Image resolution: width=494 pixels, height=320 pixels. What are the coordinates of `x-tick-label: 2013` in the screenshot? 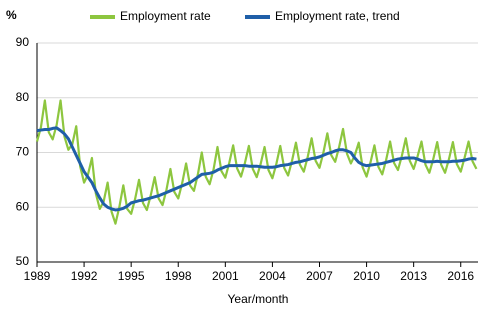 It's located at (413, 276).